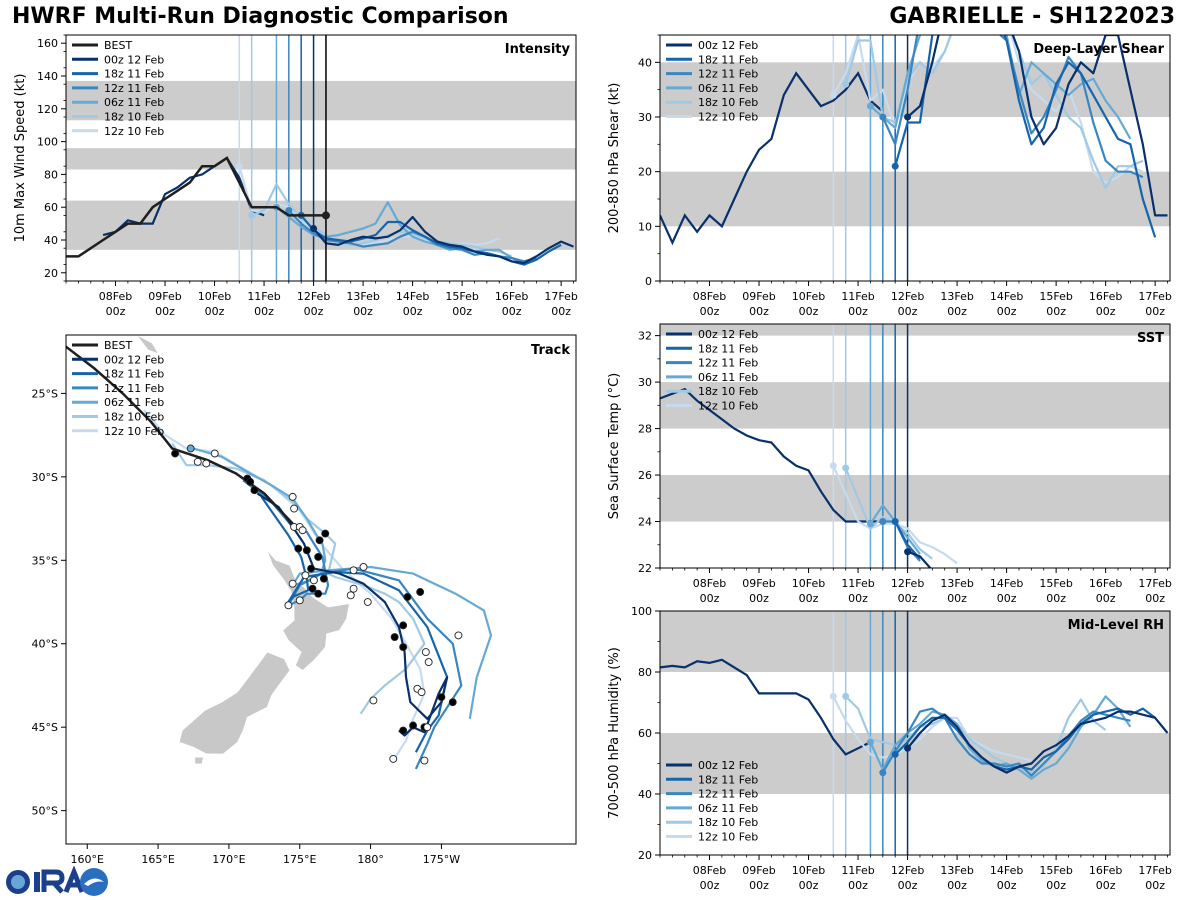 The width and height of the screenshot is (1200, 900). I want to click on y-tick-label: 32, so click(645, 336).